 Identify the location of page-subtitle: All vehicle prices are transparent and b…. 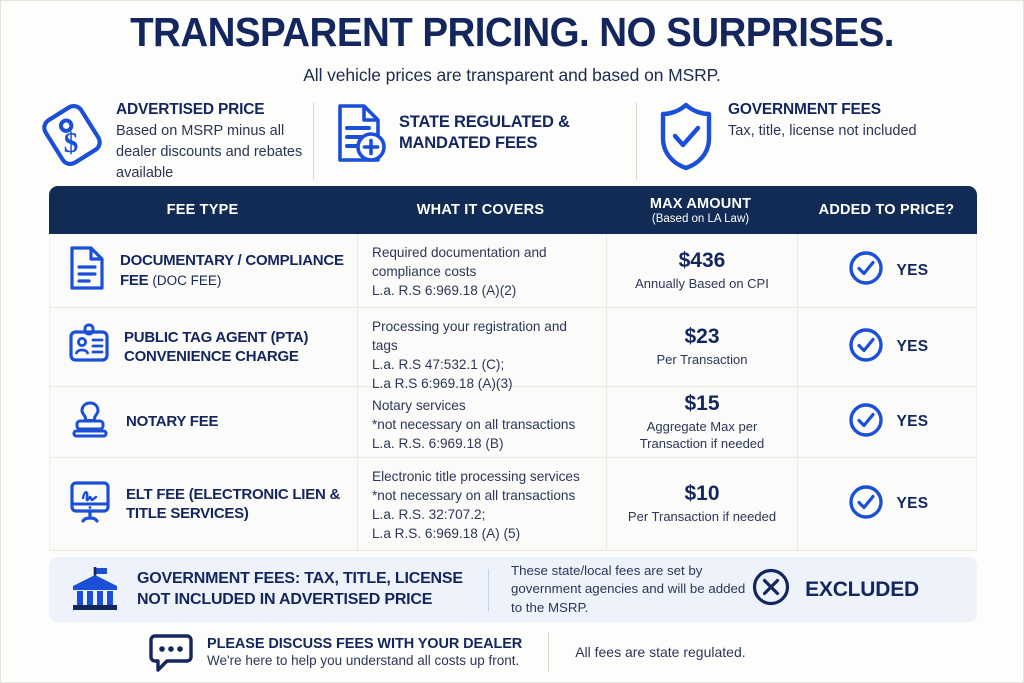
(512, 75).